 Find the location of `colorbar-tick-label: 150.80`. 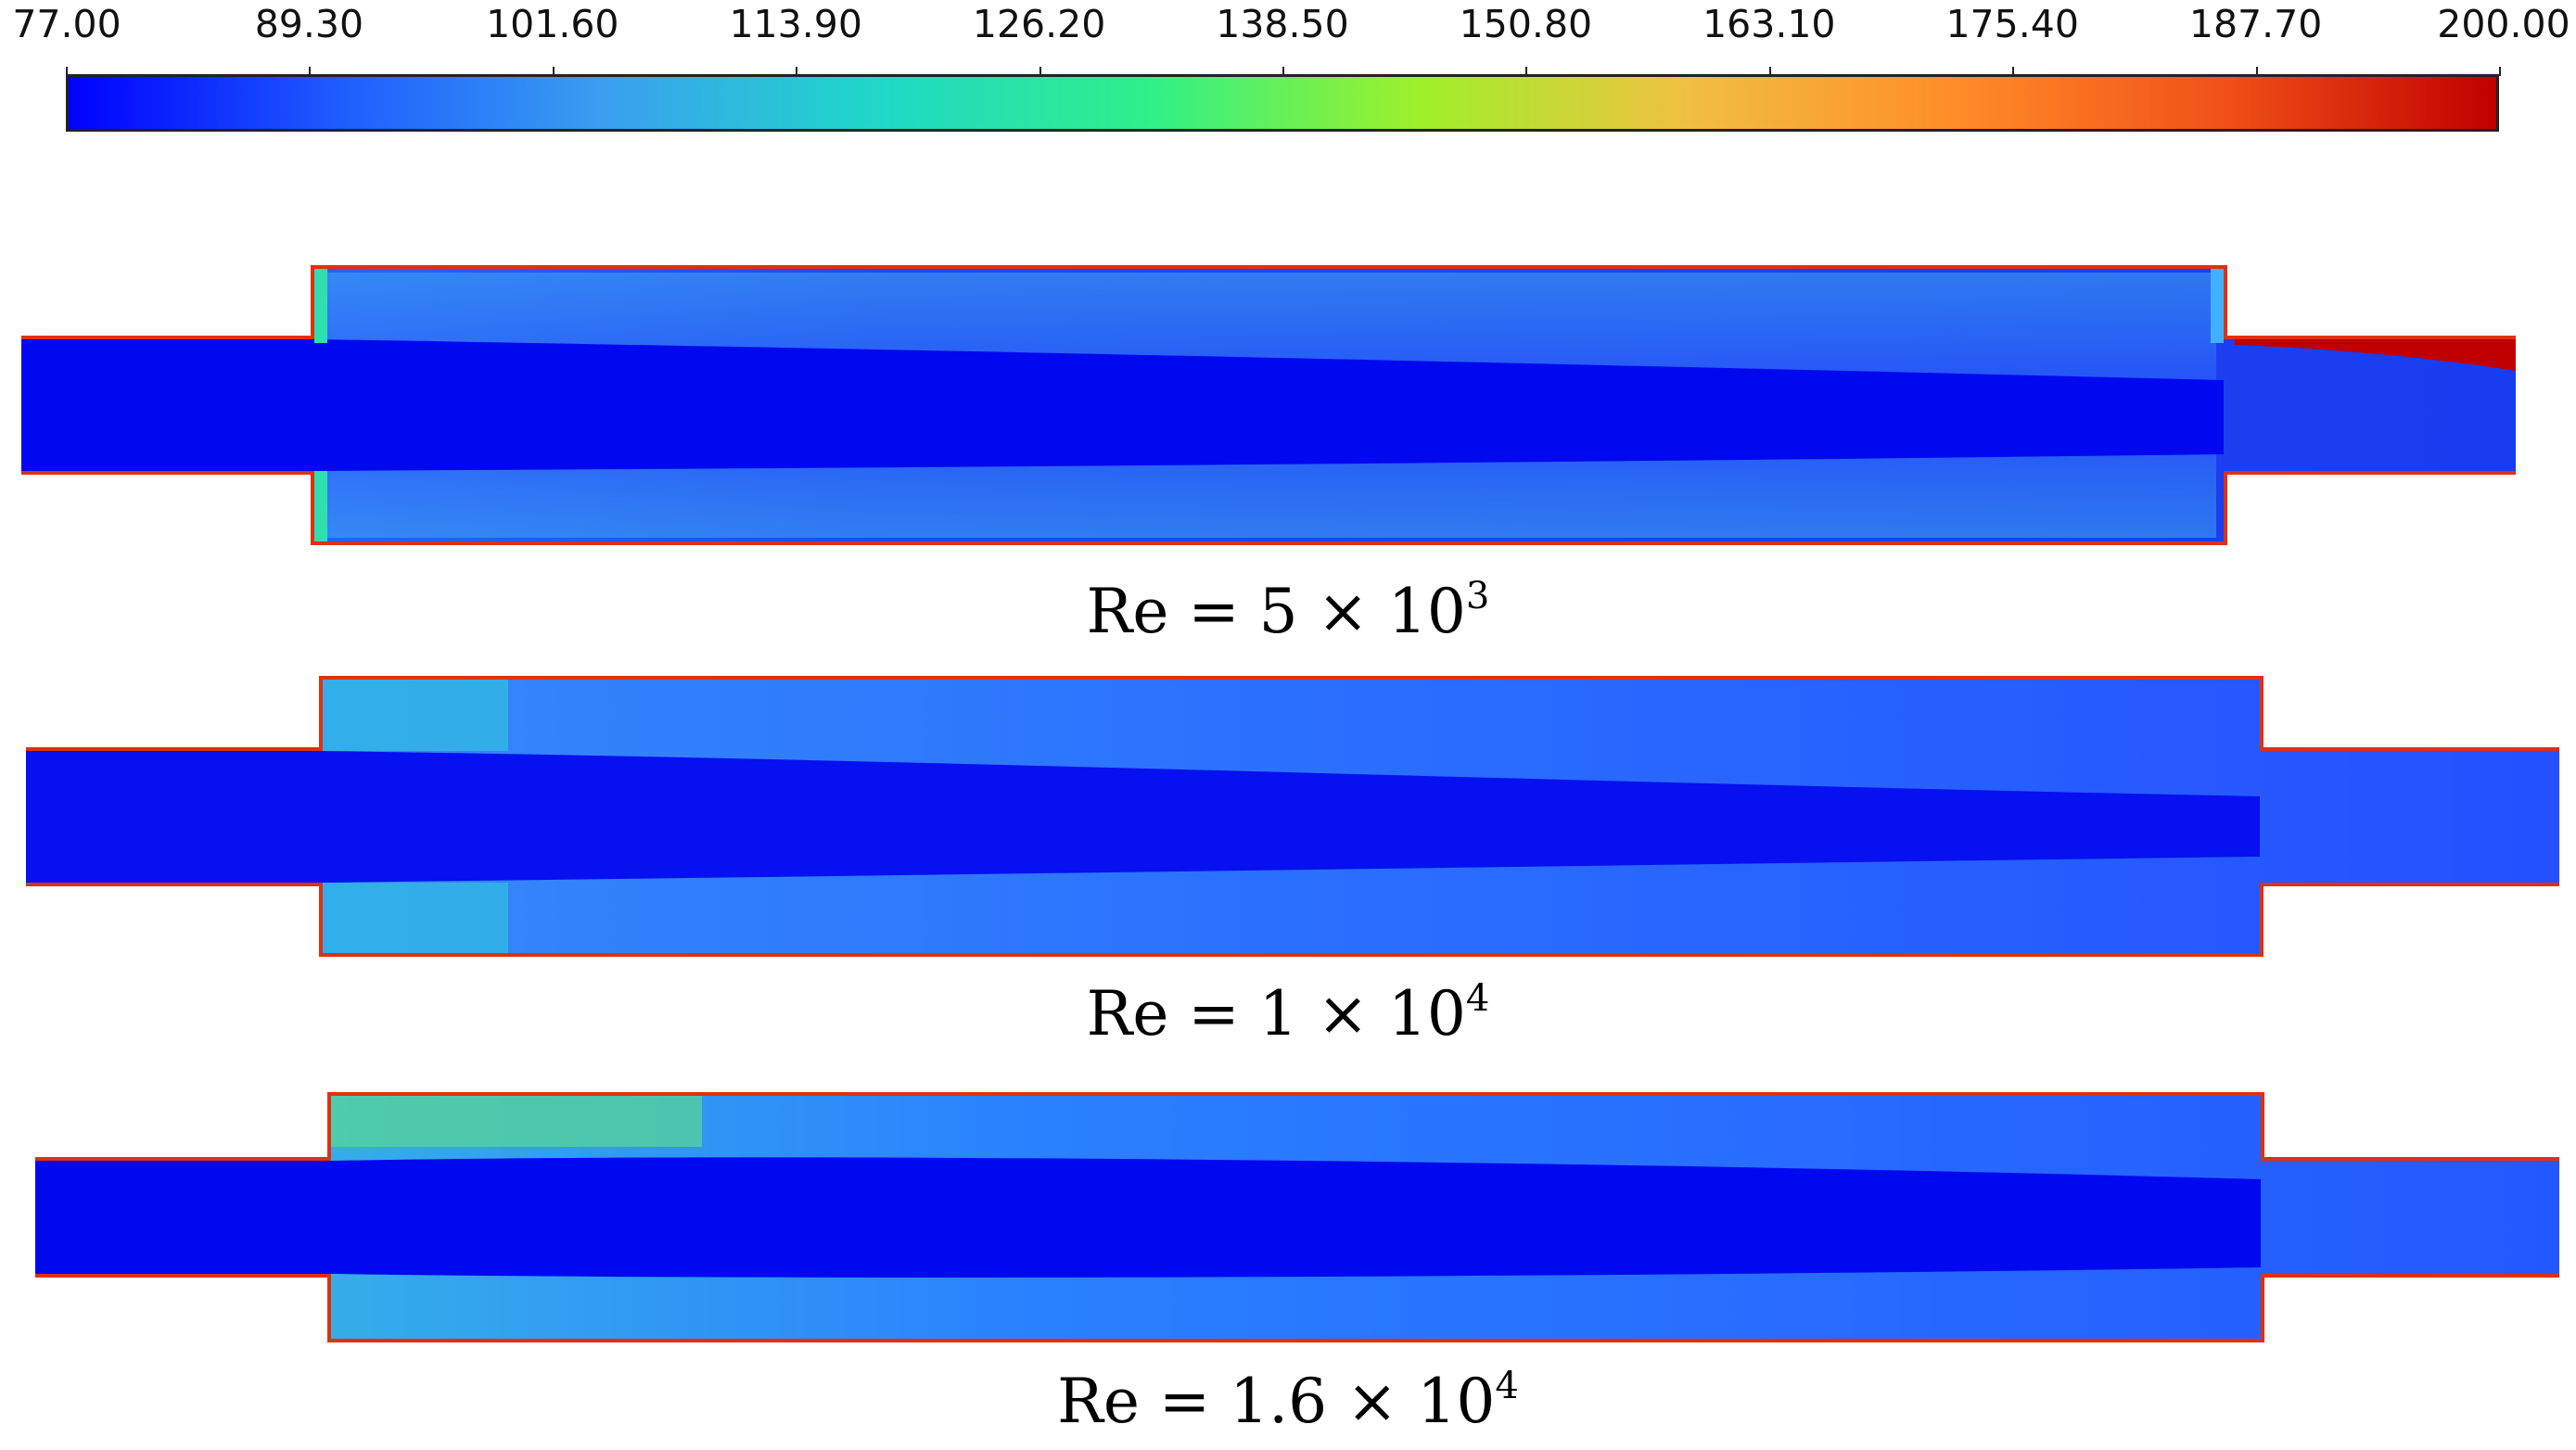

colorbar-tick-label: 150.80 is located at coordinates (1526, 24).